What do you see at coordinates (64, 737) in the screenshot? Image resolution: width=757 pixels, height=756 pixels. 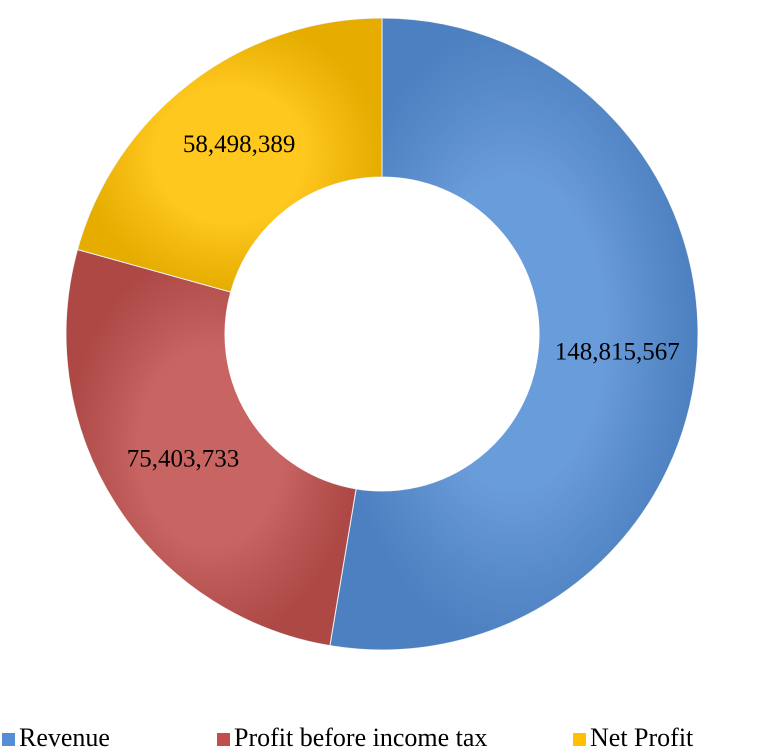 I see `legend-label: Revenue` at bounding box center [64, 737].